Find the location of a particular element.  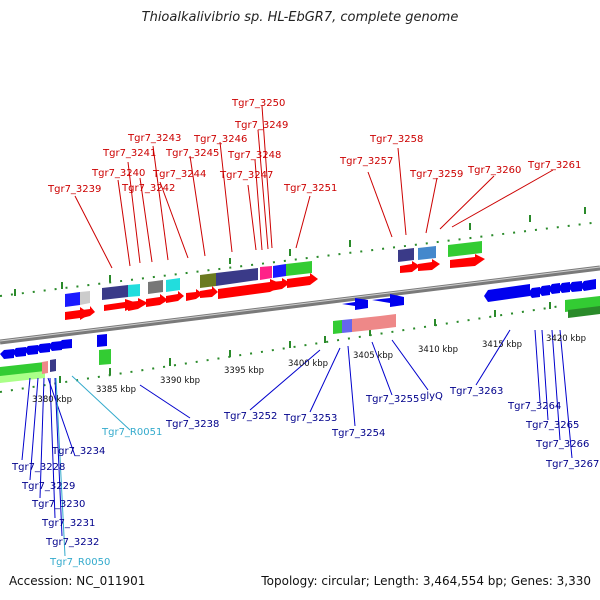

gene-label: Tgr7_3231 is located at coordinates (68, 523).